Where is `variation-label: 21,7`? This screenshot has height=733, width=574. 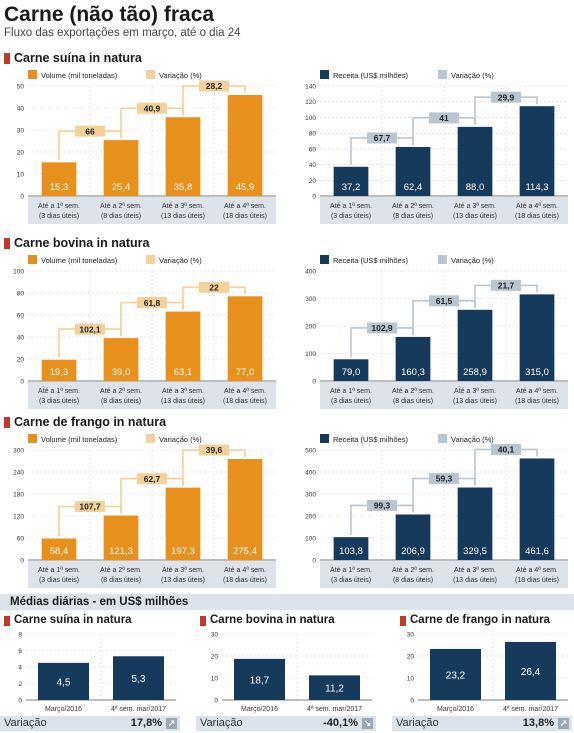
variation-label: 21,7 is located at coordinates (506, 286).